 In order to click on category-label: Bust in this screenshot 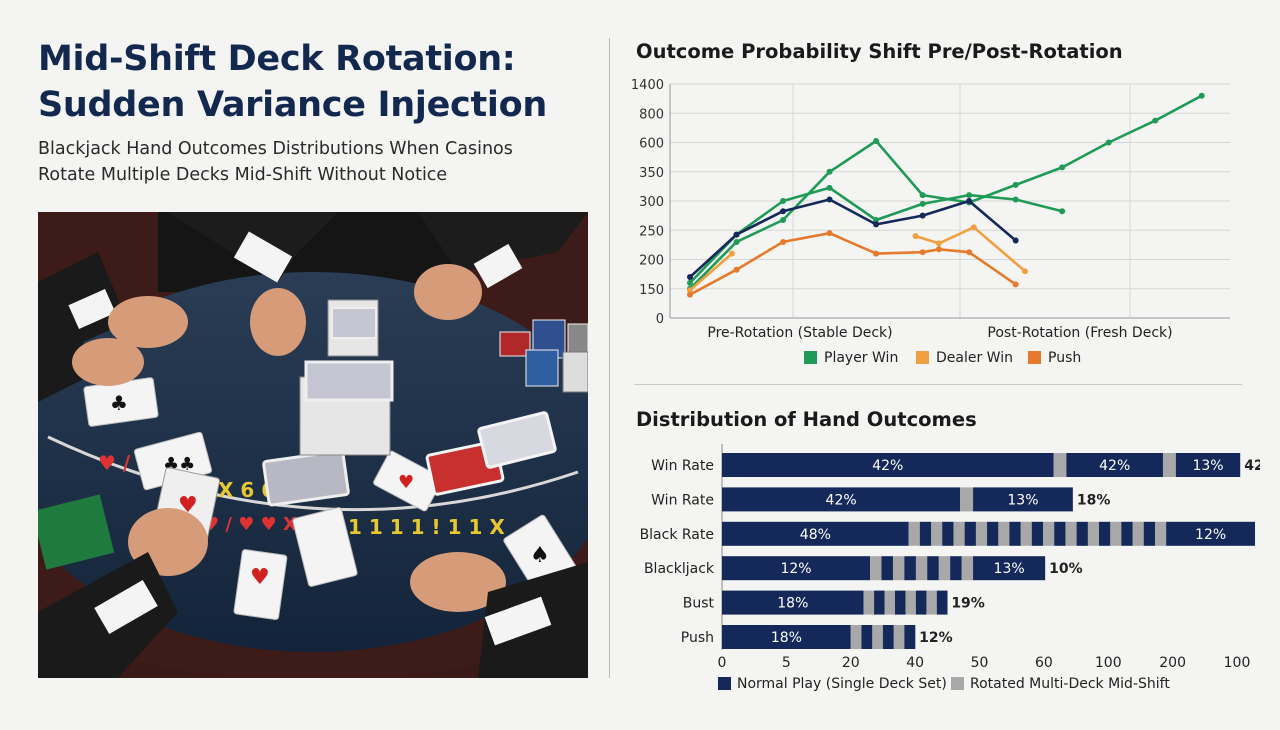, I will do `click(699, 604)`.